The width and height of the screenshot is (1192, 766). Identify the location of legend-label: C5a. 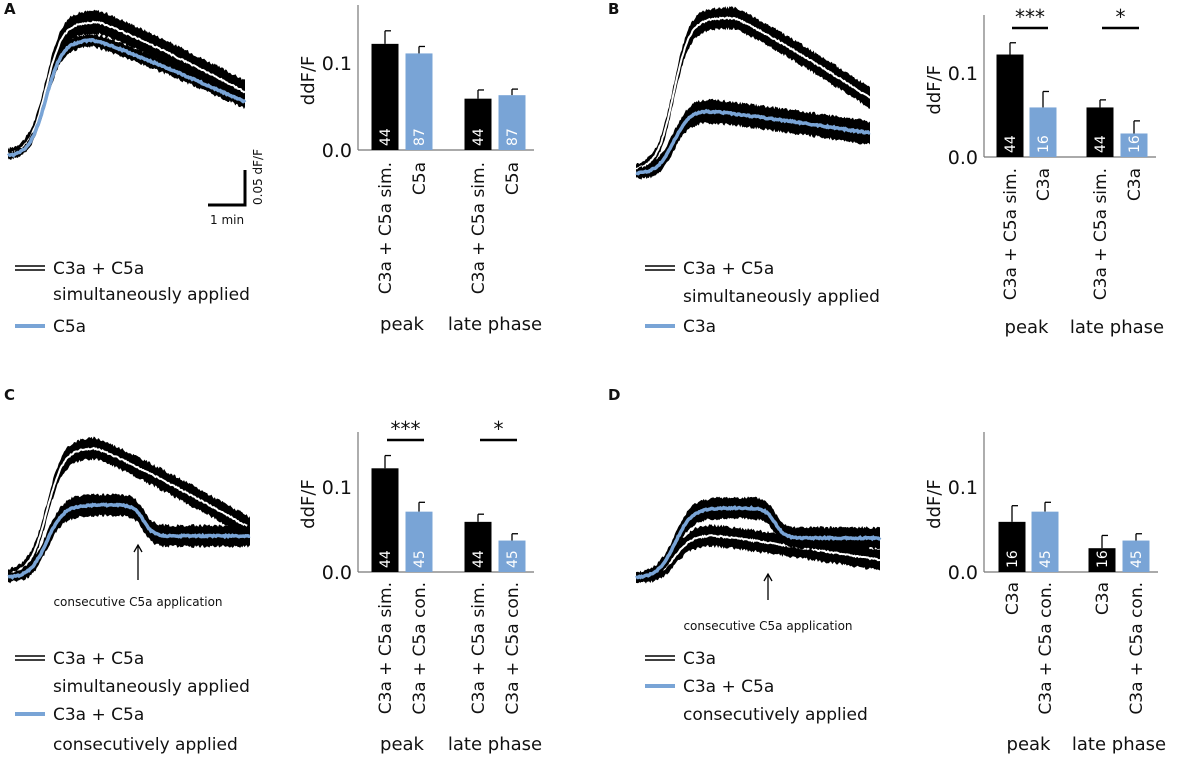
(69, 327).